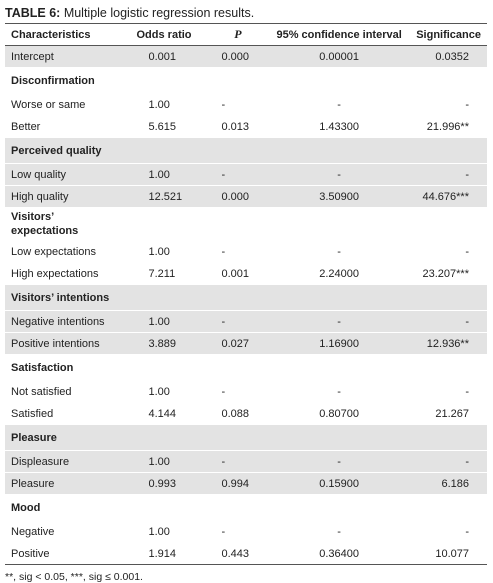 Image resolution: width=493 pixels, height=583 pixels. Describe the element at coordinates (66, 483) in the screenshot. I see `row-label: Pleasure` at that location.